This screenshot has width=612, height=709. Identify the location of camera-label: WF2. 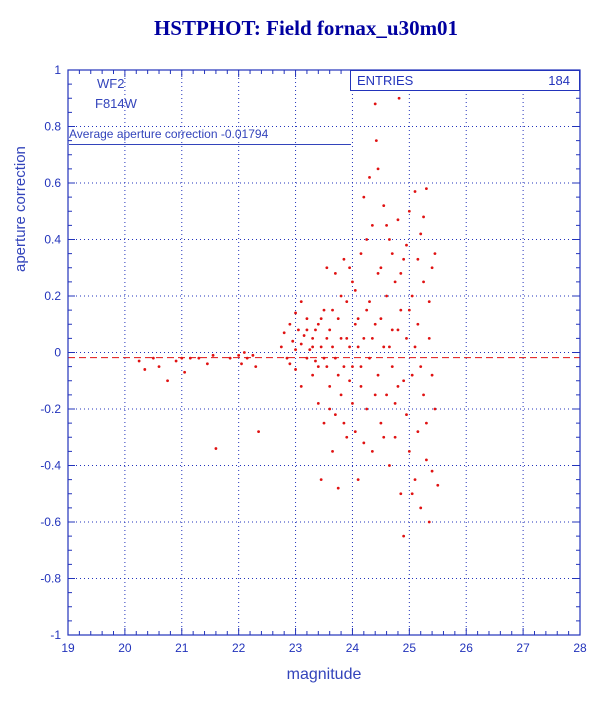
(111, 83).